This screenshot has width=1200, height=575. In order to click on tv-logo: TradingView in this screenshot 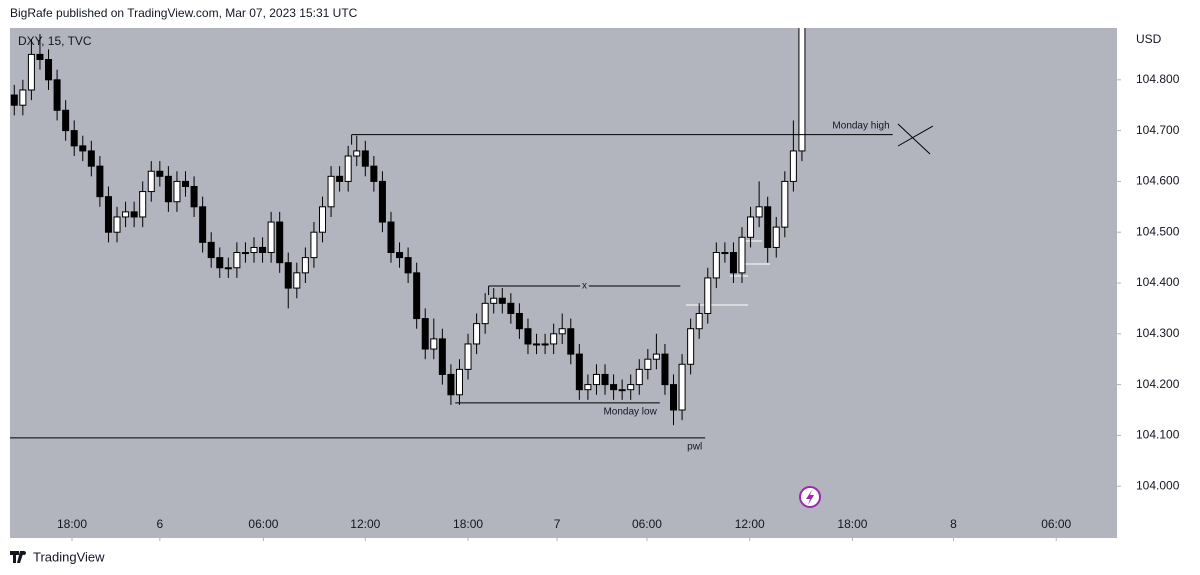, I will do `click(57, 556)`.